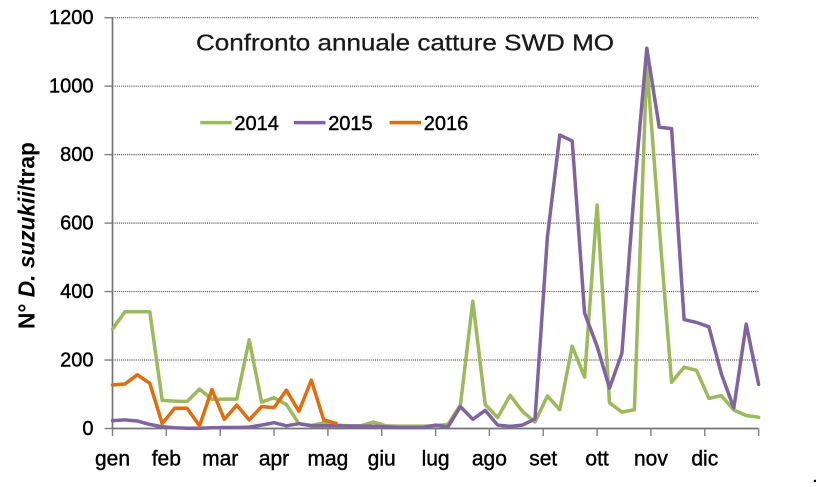 Image resolution: width=816 pixels, height=487 pixels. Describe the element at coordinates (71, 18) in the screenshot. I see `svg-text: 1200` at that location.